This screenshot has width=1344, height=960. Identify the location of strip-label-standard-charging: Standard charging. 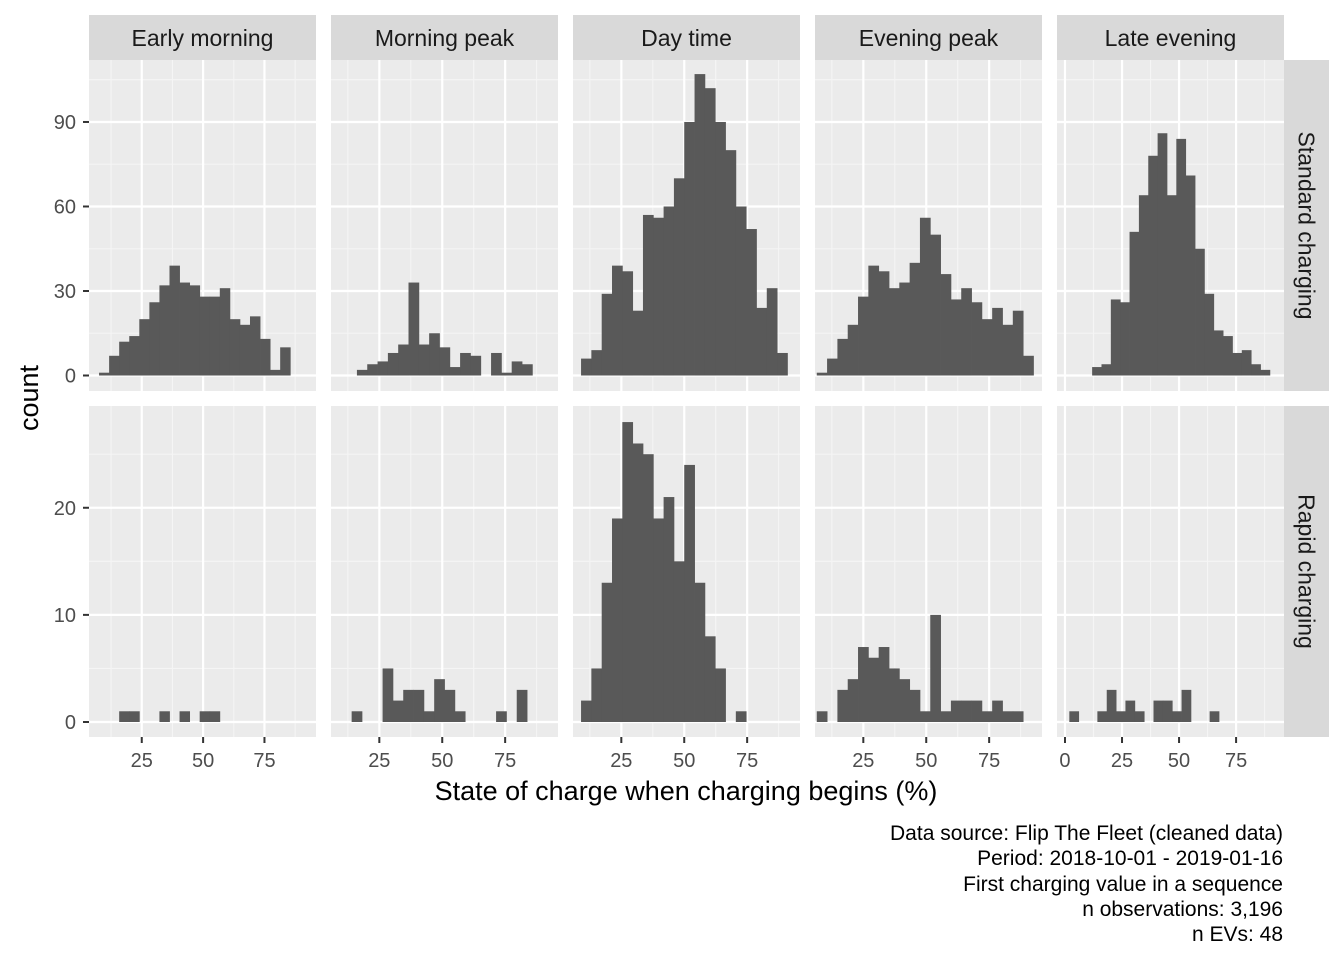
(1307, 226).